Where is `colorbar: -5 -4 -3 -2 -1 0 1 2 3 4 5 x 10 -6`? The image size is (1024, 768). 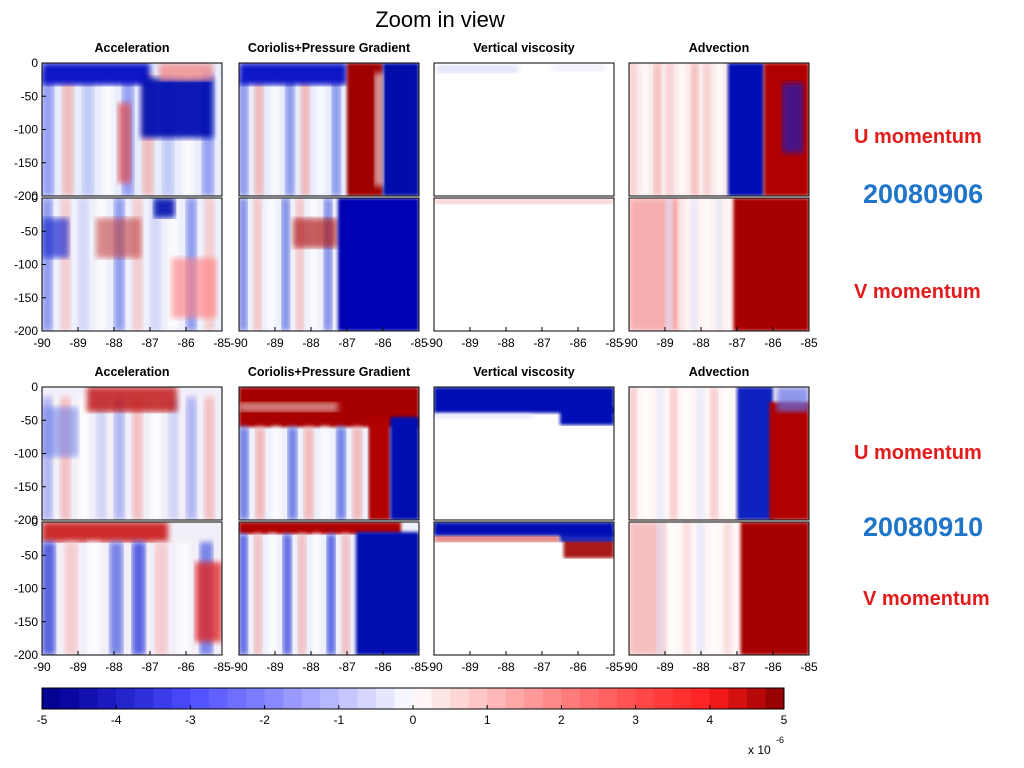
colorbar: -5 -4 -3 -2 -1 0 1 2 3 4 5 x 10 -6 is located at coordinates (412, 722).